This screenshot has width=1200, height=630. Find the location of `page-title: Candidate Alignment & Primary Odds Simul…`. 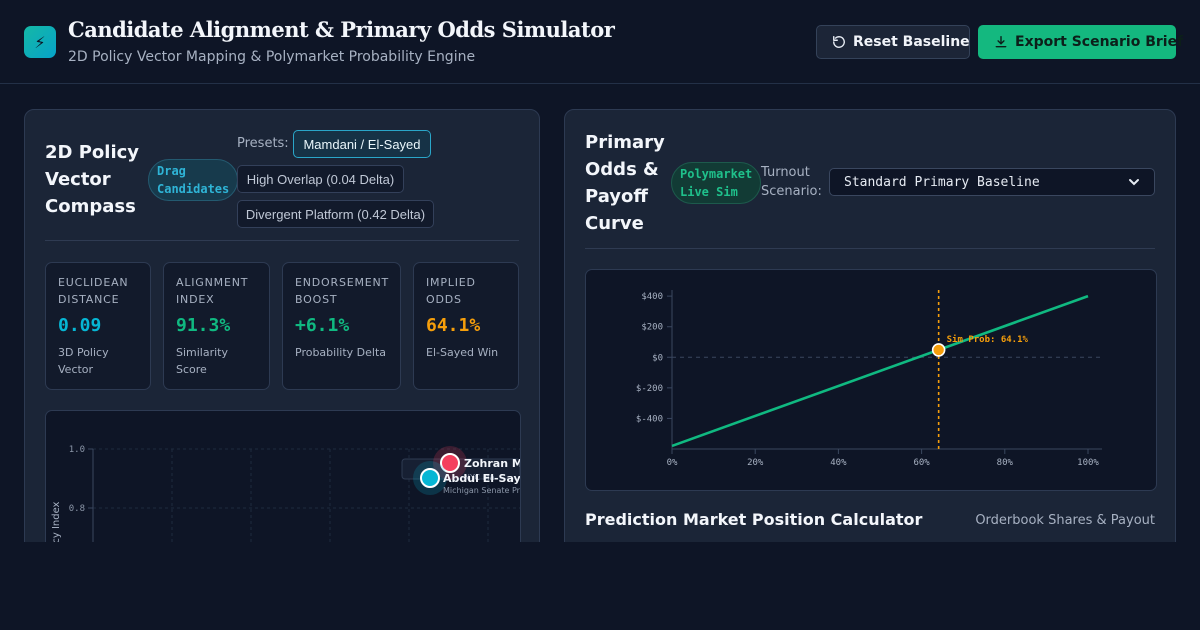

page-title: Candidate Alignment & Primary Odds Simul… is located at coordinates (341, 29).